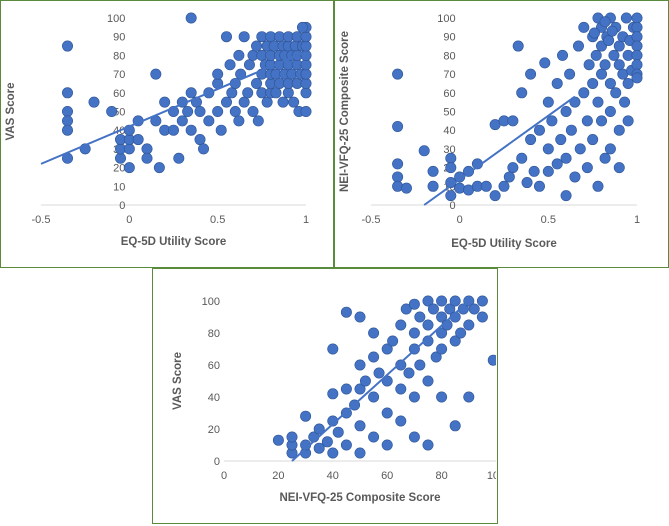 The width and height of the screenshot is (669, 526). I want to click on trend-line, so click(380, 381).